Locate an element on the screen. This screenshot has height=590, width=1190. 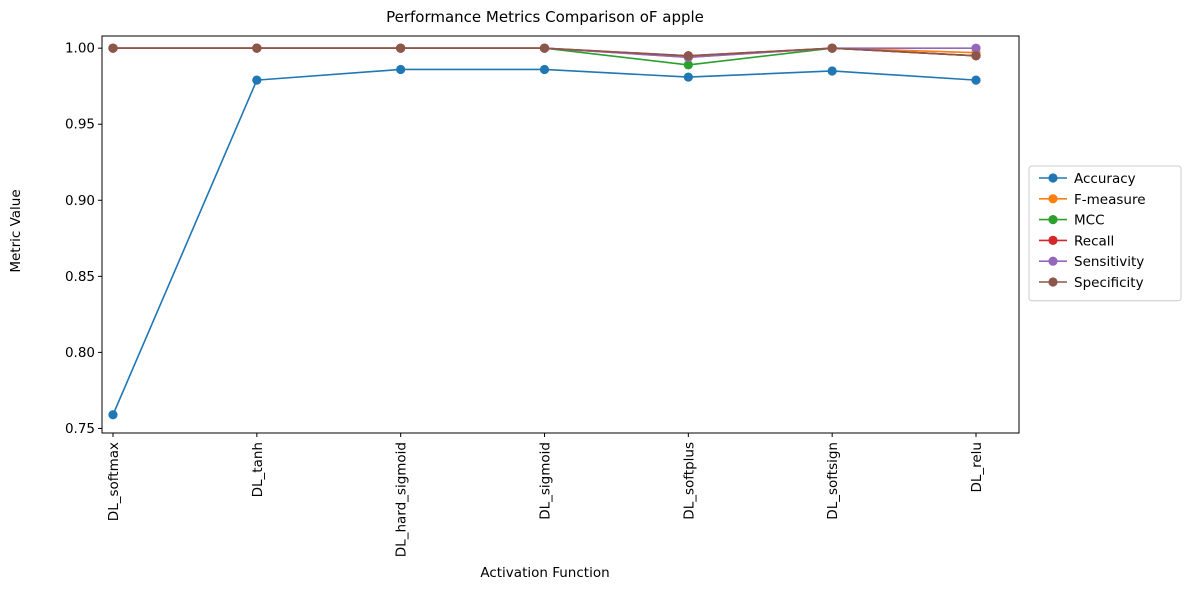
y-tick-label: 1.00 is located at coordinates (80, 49).